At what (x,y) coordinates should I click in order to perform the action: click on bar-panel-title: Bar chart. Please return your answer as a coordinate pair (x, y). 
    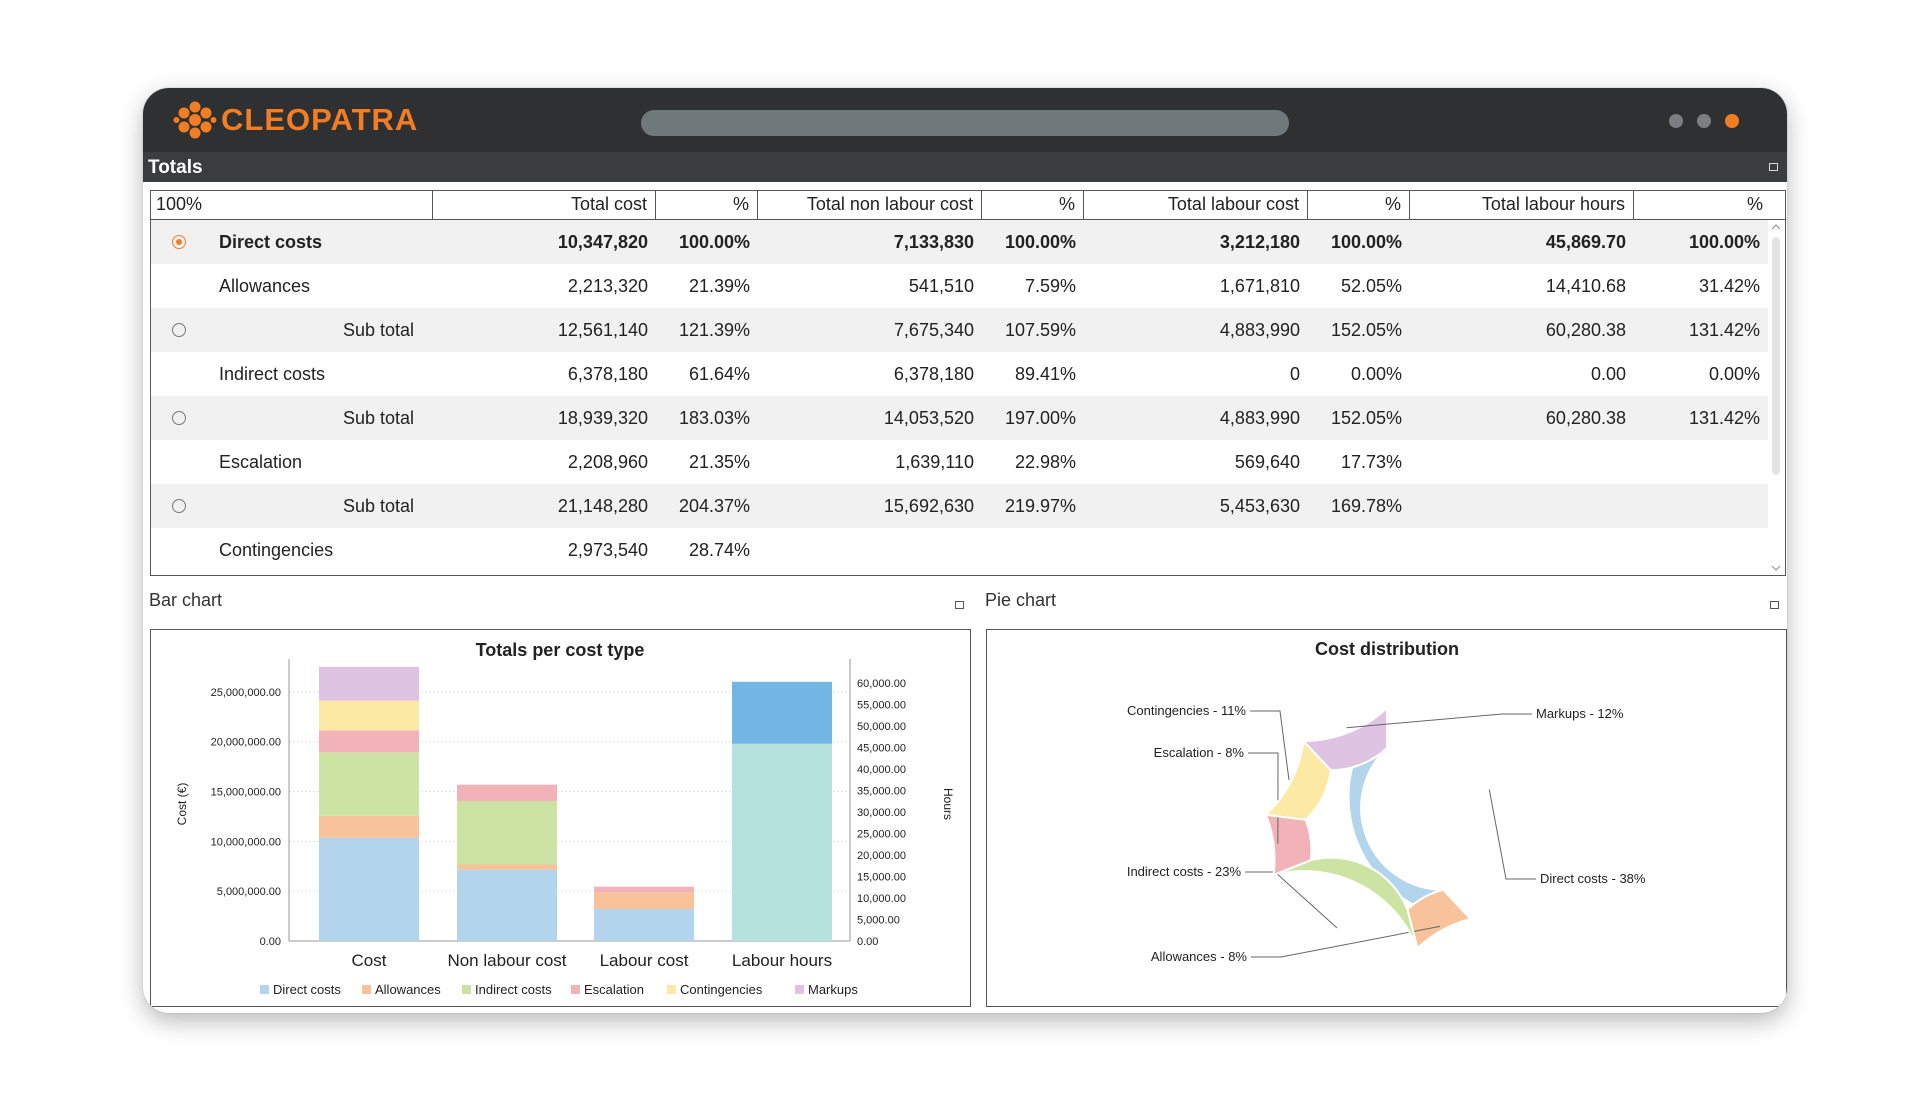
    Looking at the image, I should click on (186, 600).